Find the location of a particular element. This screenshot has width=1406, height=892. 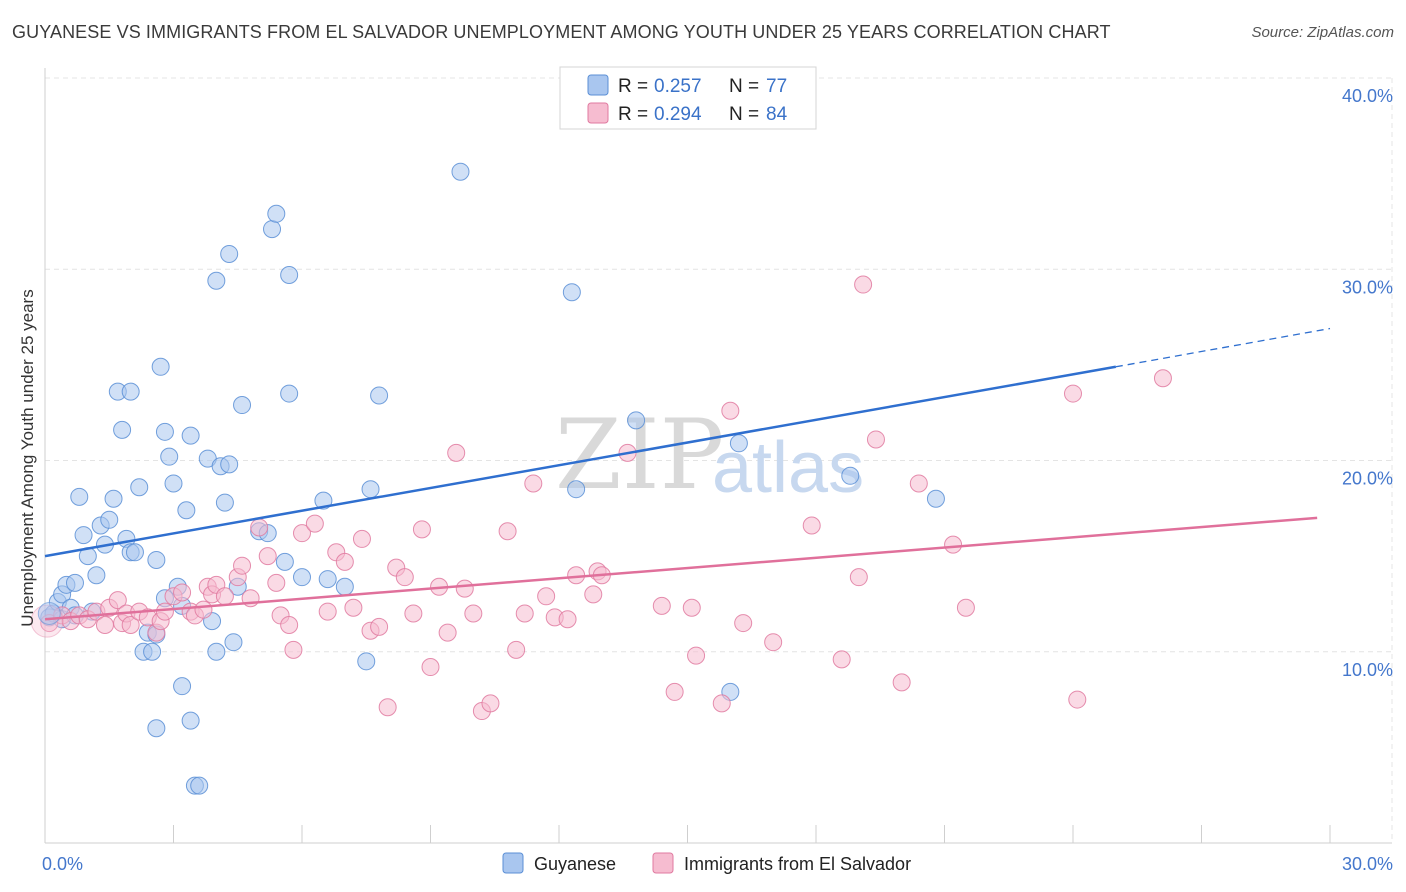

x-tick-labels: 0.0% 30.0% is located at coordinates (717, 864).